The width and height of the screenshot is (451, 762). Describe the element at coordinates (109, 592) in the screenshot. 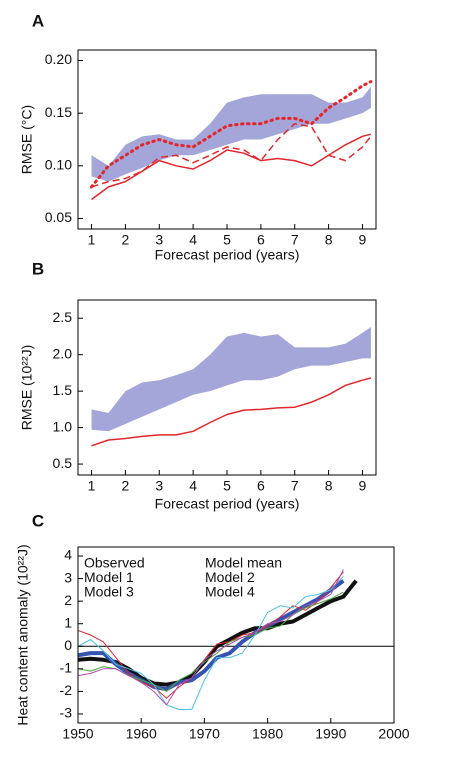

I see `legend-entry: Model 3` at that location.